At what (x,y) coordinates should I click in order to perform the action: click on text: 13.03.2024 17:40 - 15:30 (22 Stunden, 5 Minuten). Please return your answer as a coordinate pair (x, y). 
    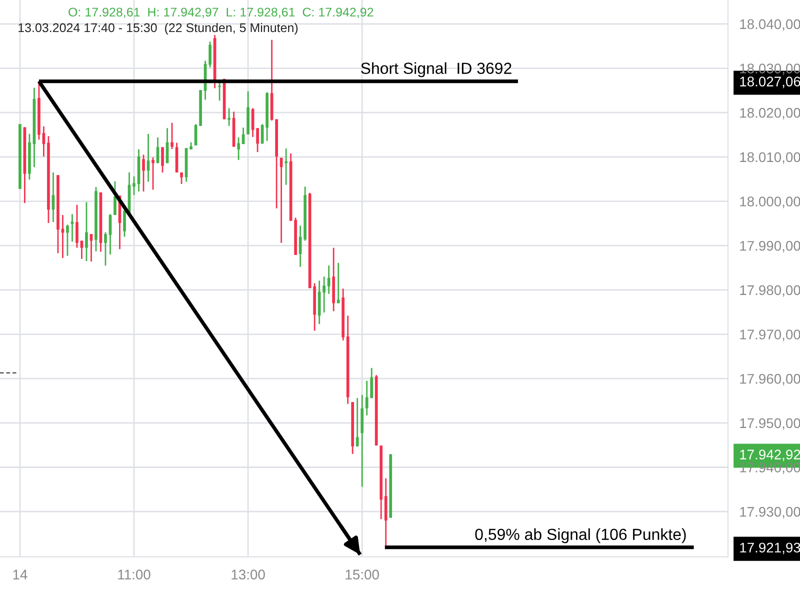
    Looking at the image, I should click on (158, 28).